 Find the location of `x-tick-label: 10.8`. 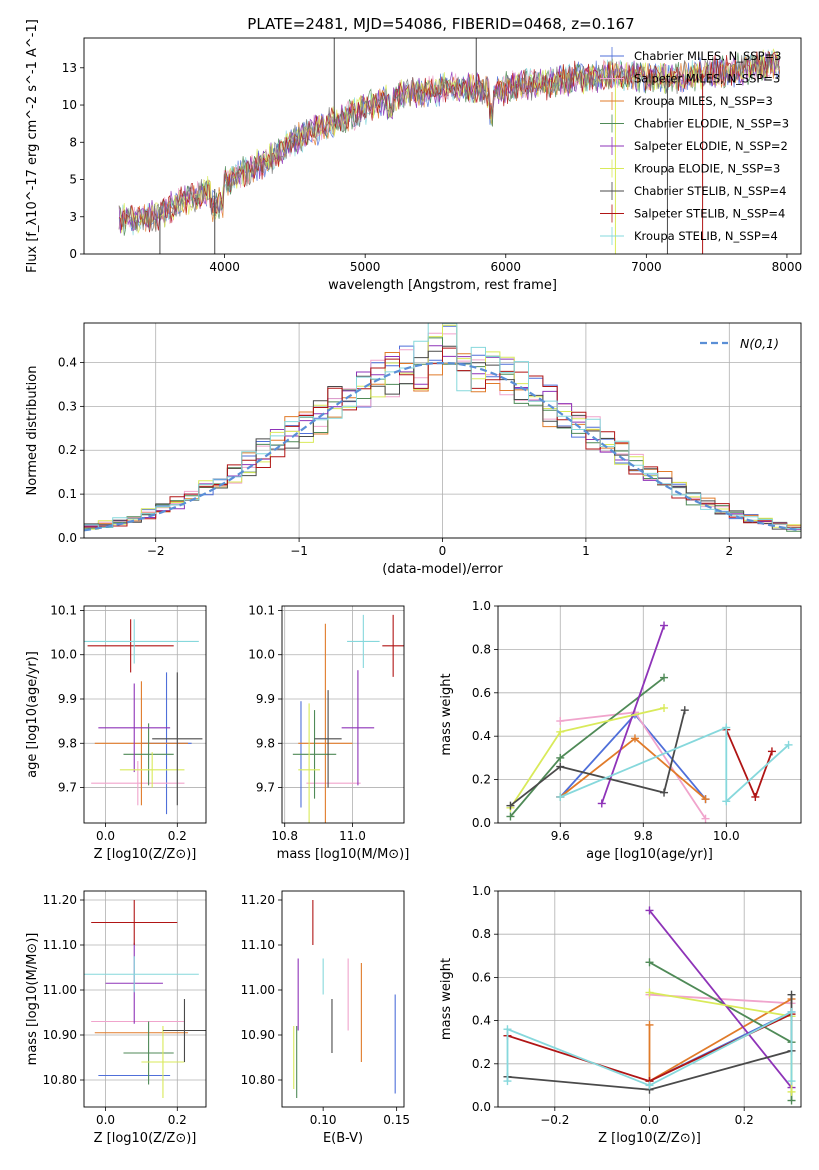

x-tick-label: 10.8 is located at coordinates (284, 836).